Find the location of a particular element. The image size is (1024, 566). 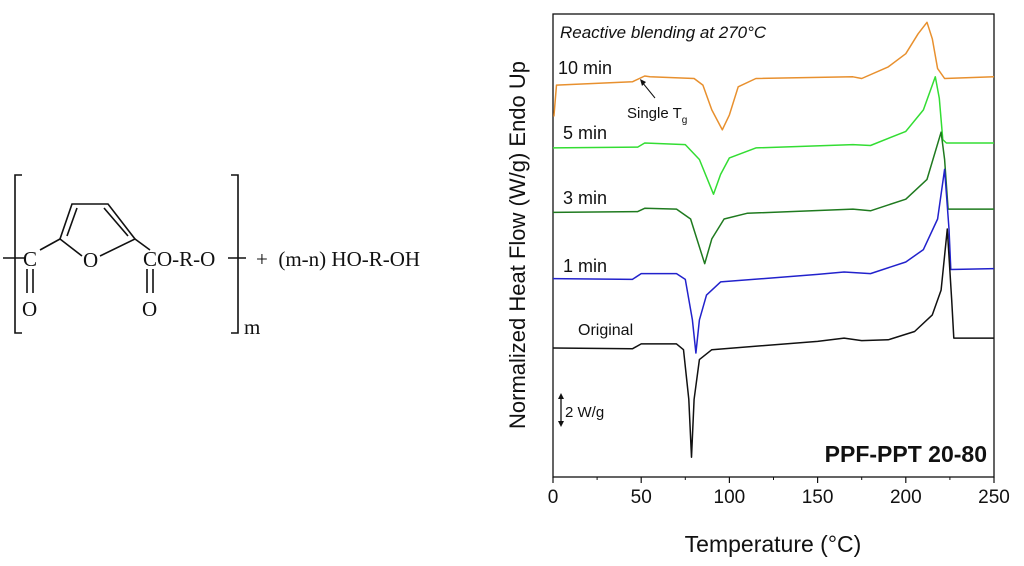

series-label: 1 min is located at coordinates (585, 266).